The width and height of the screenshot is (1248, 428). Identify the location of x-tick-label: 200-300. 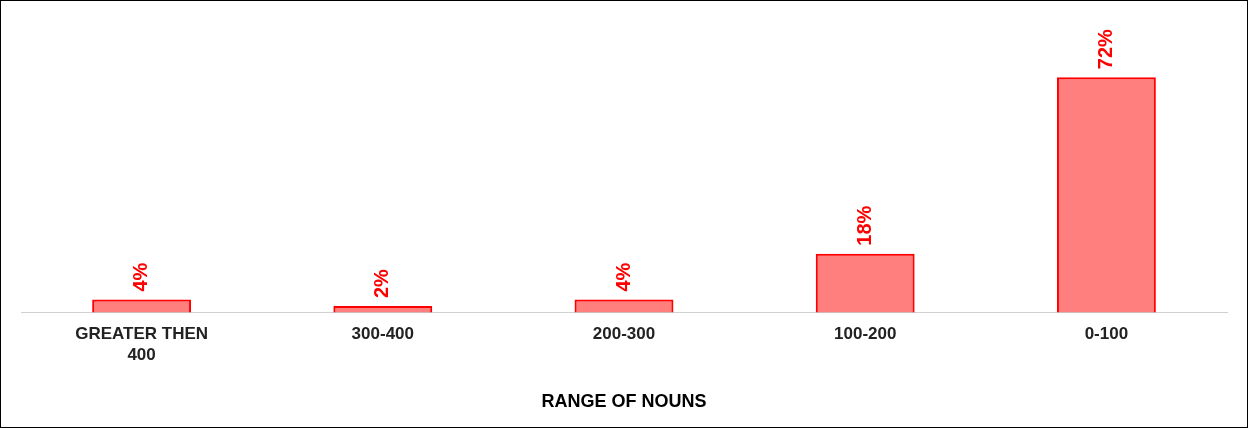
(624, 334).